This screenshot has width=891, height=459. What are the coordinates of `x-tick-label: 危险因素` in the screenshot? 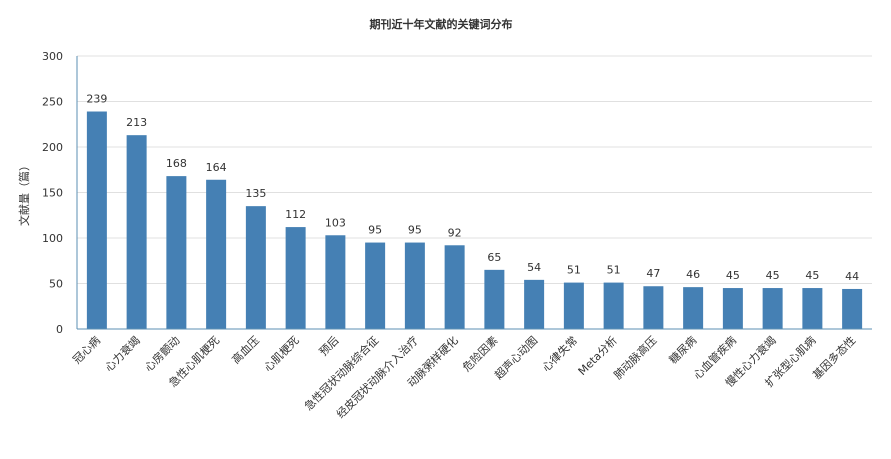 It's located at (479, 353).